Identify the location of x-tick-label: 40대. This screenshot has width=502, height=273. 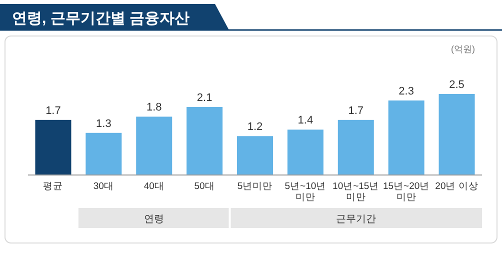
(154, 186).